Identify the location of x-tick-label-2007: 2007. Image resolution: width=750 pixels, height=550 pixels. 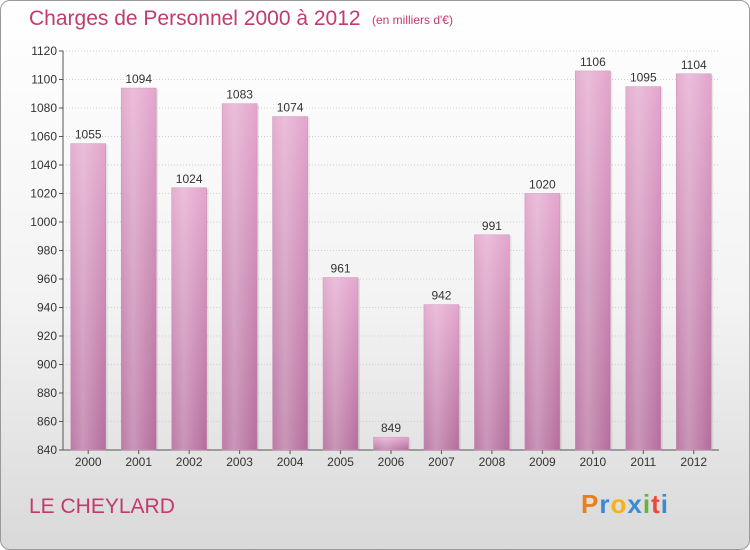
(441, 462).